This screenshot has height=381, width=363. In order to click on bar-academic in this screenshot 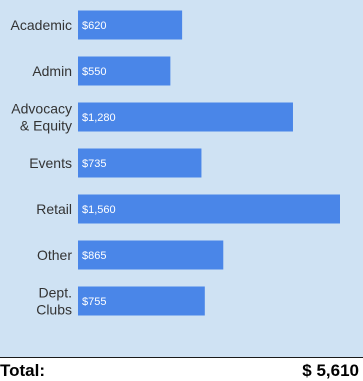, I will do `click(130, 25)`.